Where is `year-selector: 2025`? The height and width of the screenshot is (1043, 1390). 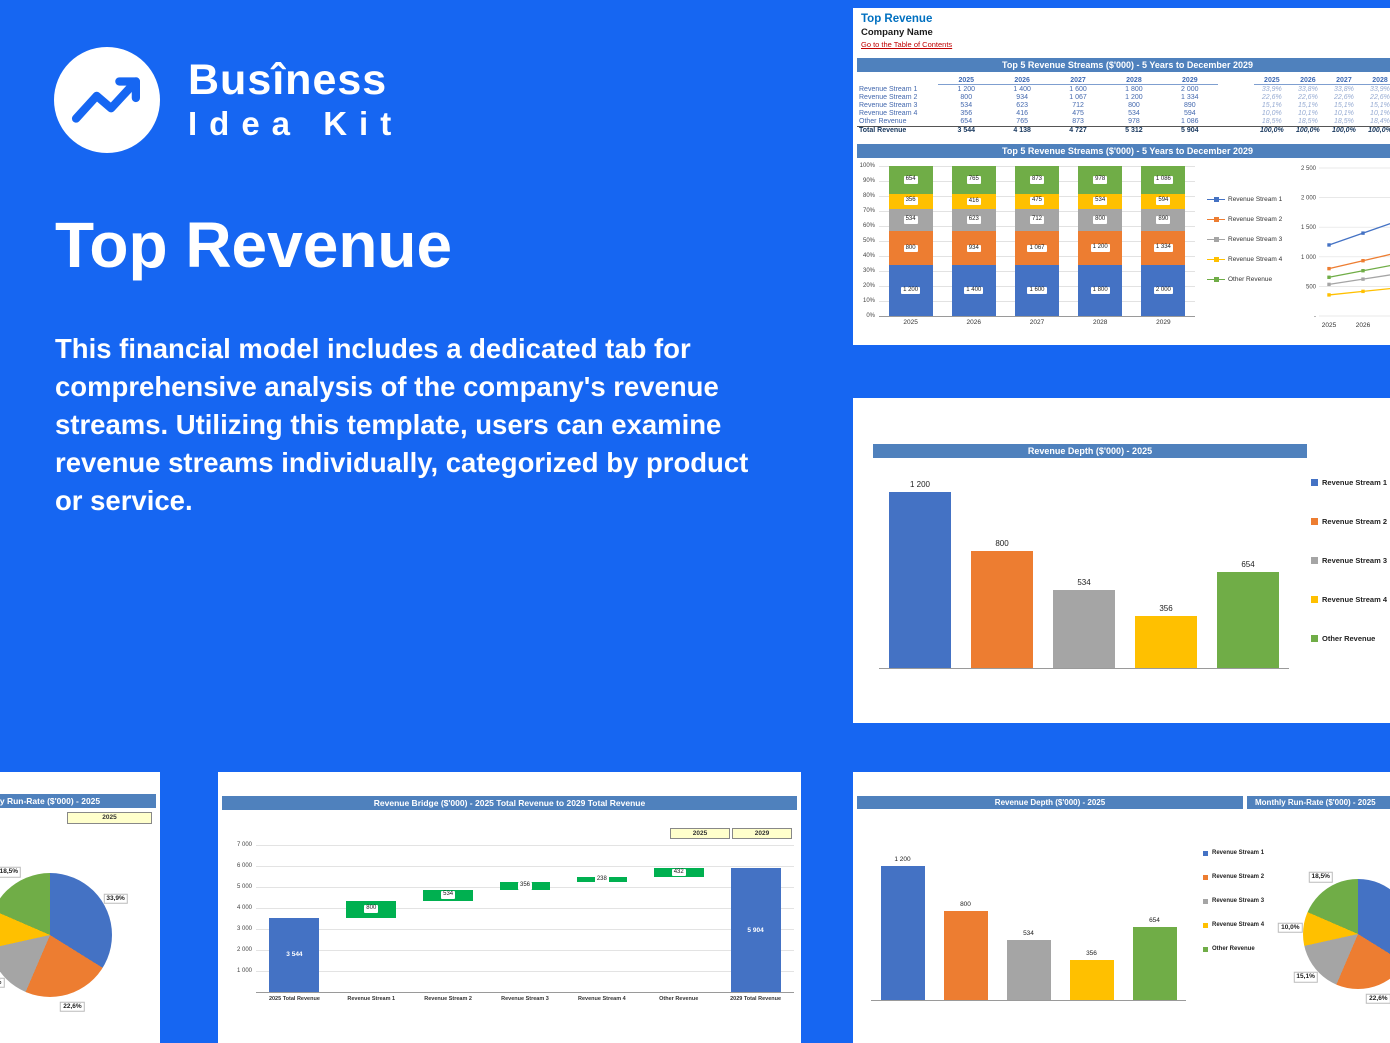
year-selector: 2025 is located at coordinates (109, 818).